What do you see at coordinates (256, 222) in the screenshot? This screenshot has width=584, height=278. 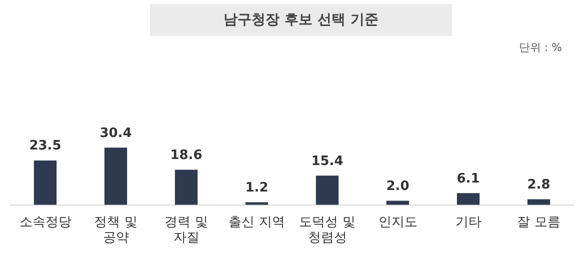 I see `x-tick-label: 출신 지역` at bounding box center [256, 222].